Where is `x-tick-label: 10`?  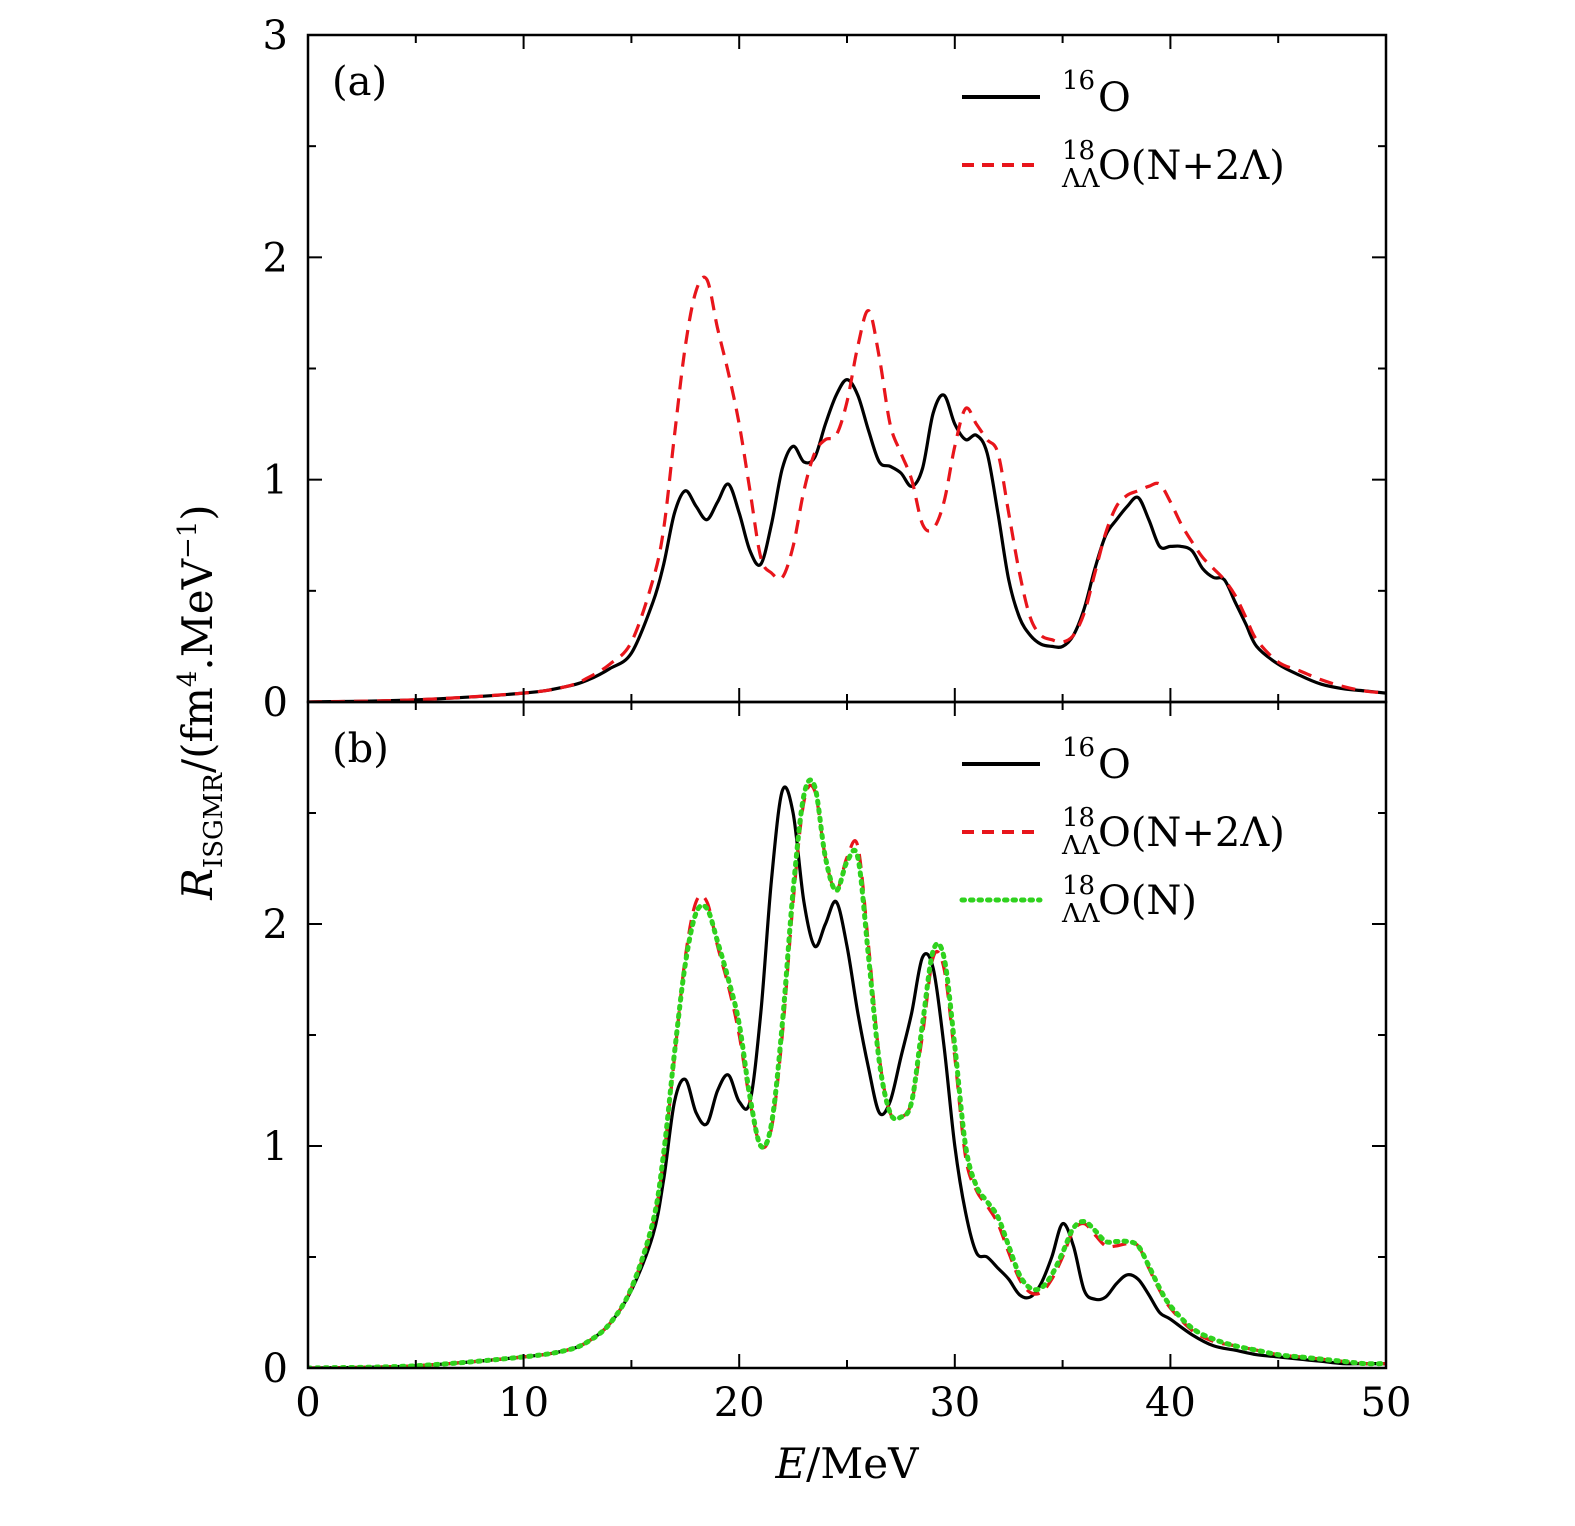
x-tick-label: 10 is located at coordinates (523, 1403).